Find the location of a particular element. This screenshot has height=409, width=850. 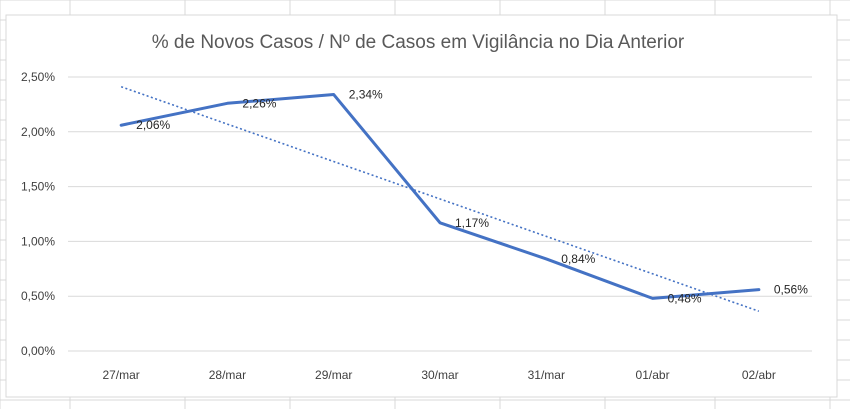

y-tick-label: 1,00% is located at coordinates (38, 241).